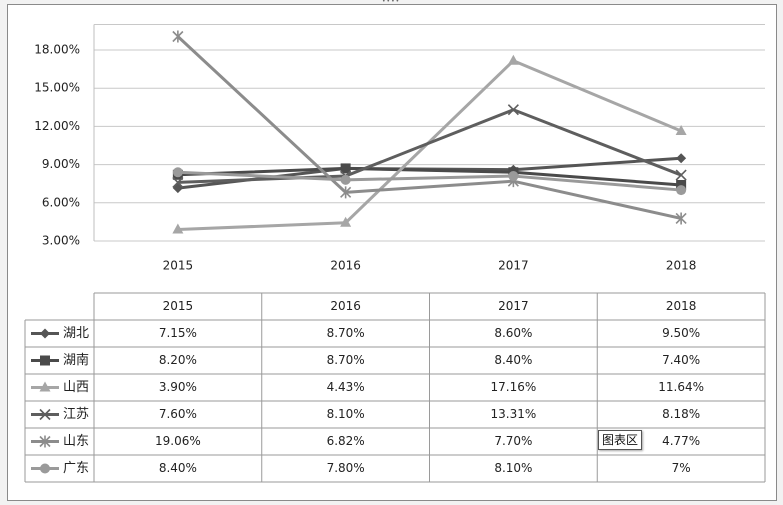  Describe the element at coordinates (345, 306) in the screenshot. I see `table-header-label: 2016` at that location.